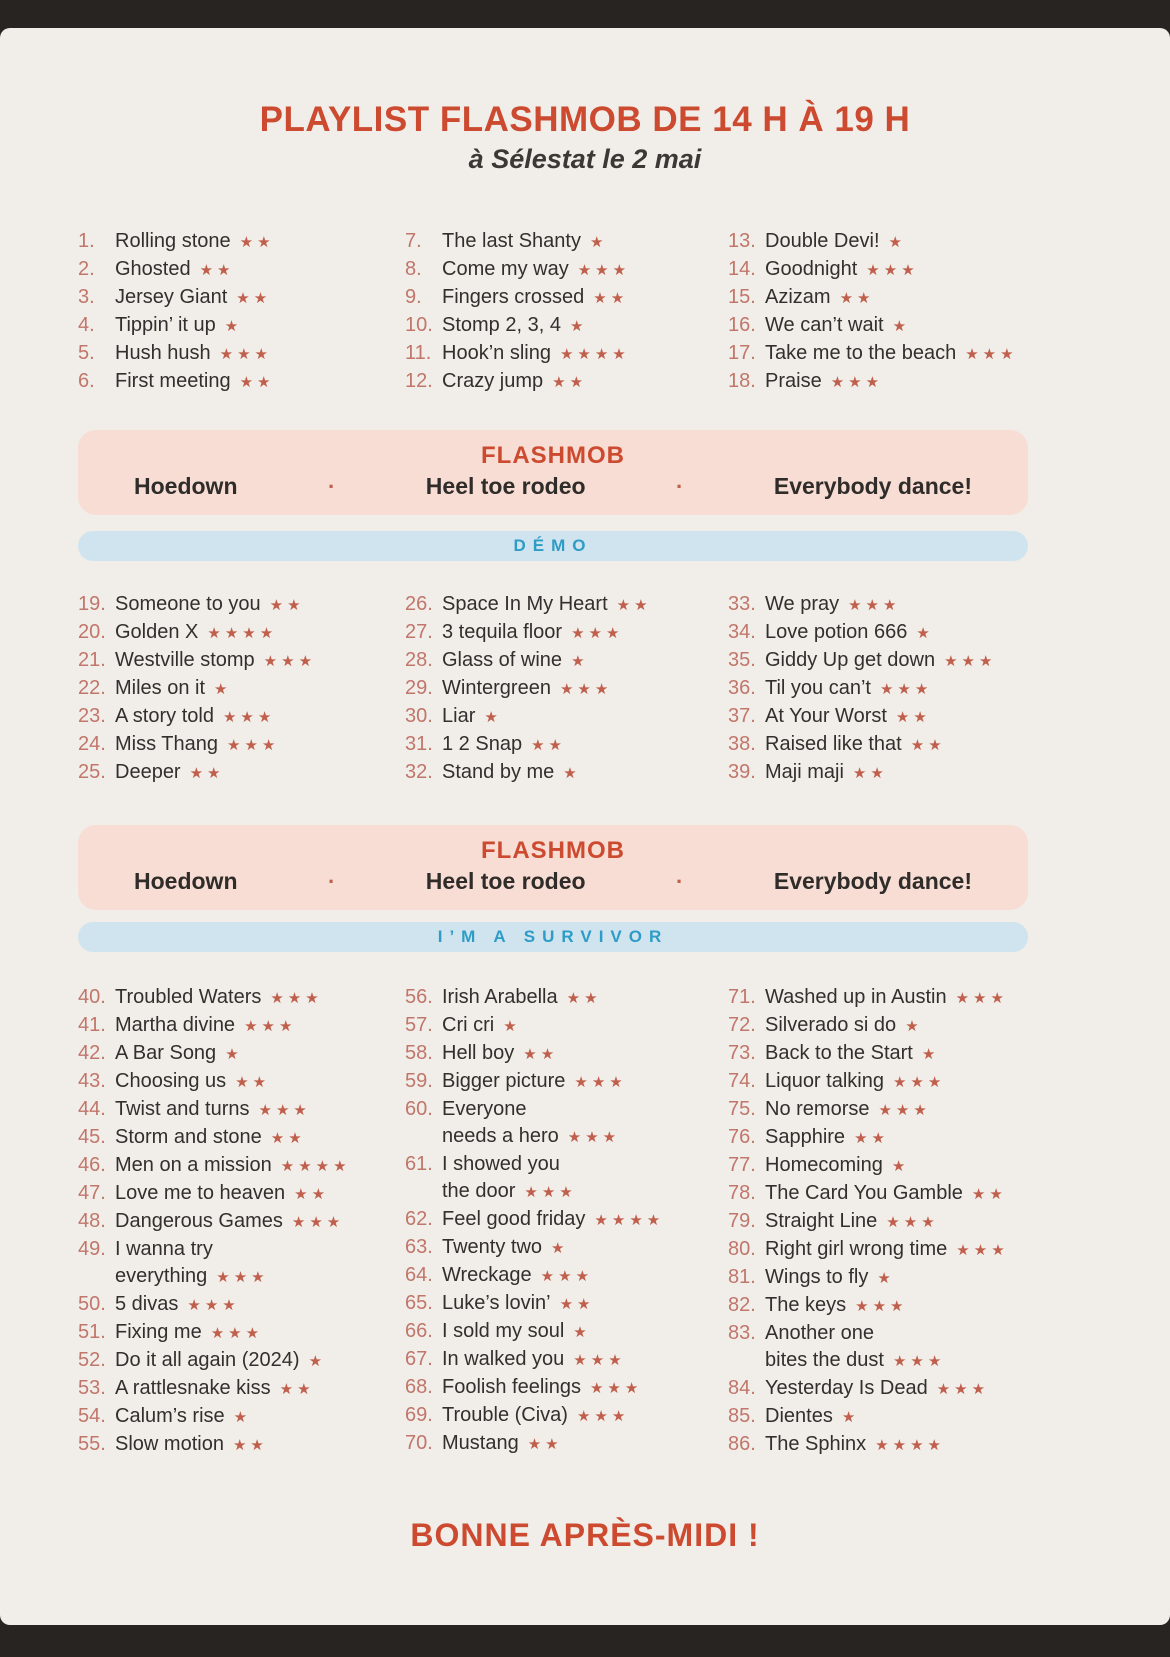 This screenshot has width=1170, height=1657. What do you see at coordinates (742, 1193) in the screenshot?
I see `song-number: 78.` at bounding box center [742, 1193].